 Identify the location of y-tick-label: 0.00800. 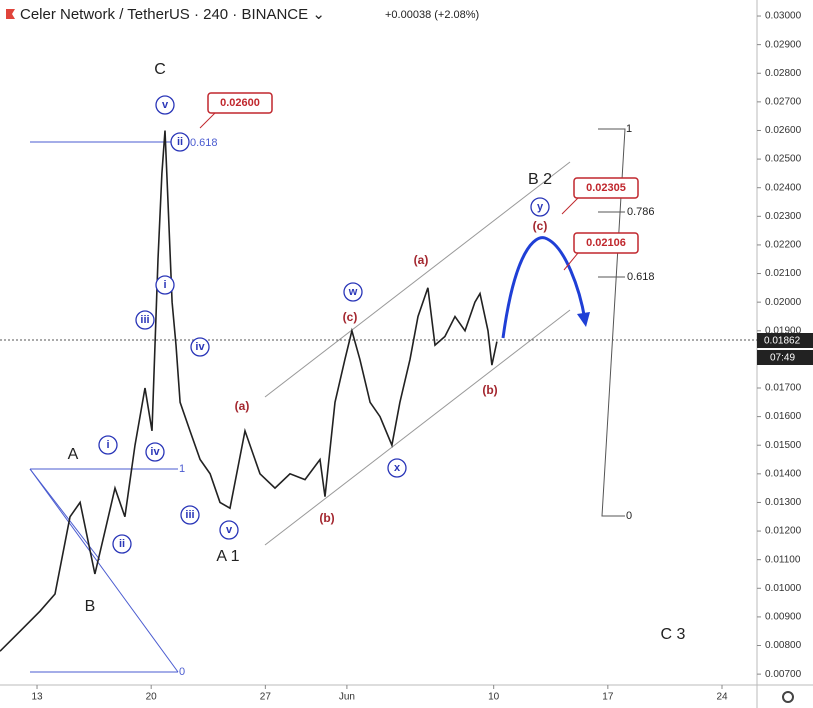
(783, 645).